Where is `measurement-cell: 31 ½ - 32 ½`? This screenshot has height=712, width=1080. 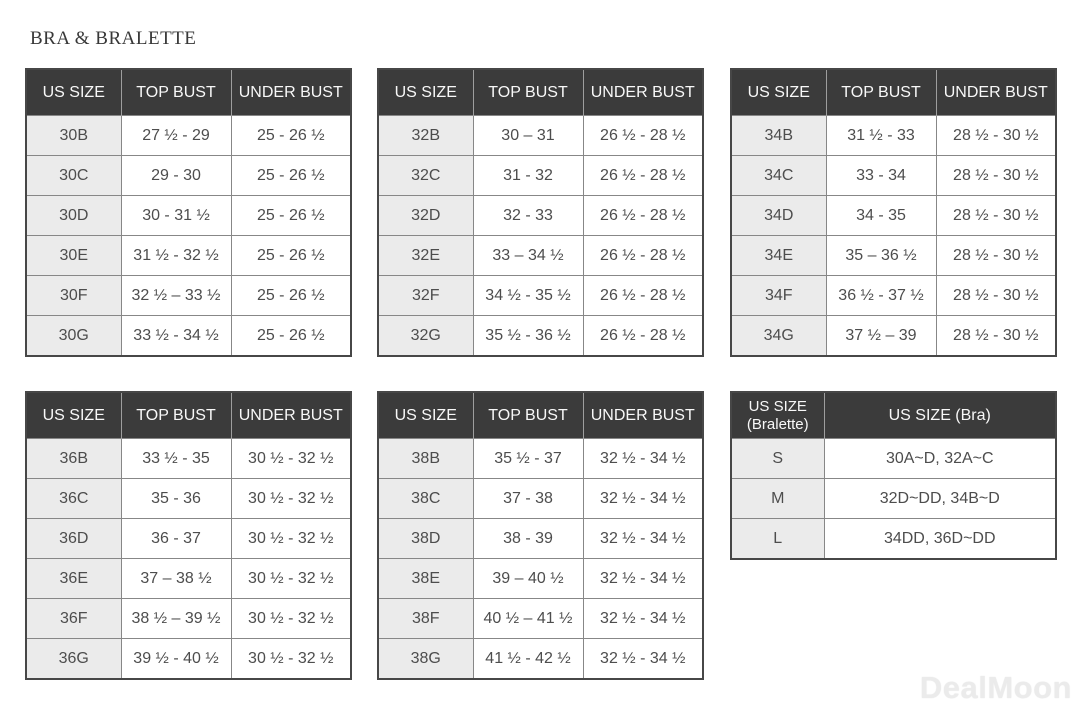
measurement-cell: 31 ½ - 32 ½ is located at coordinates (176, 255).